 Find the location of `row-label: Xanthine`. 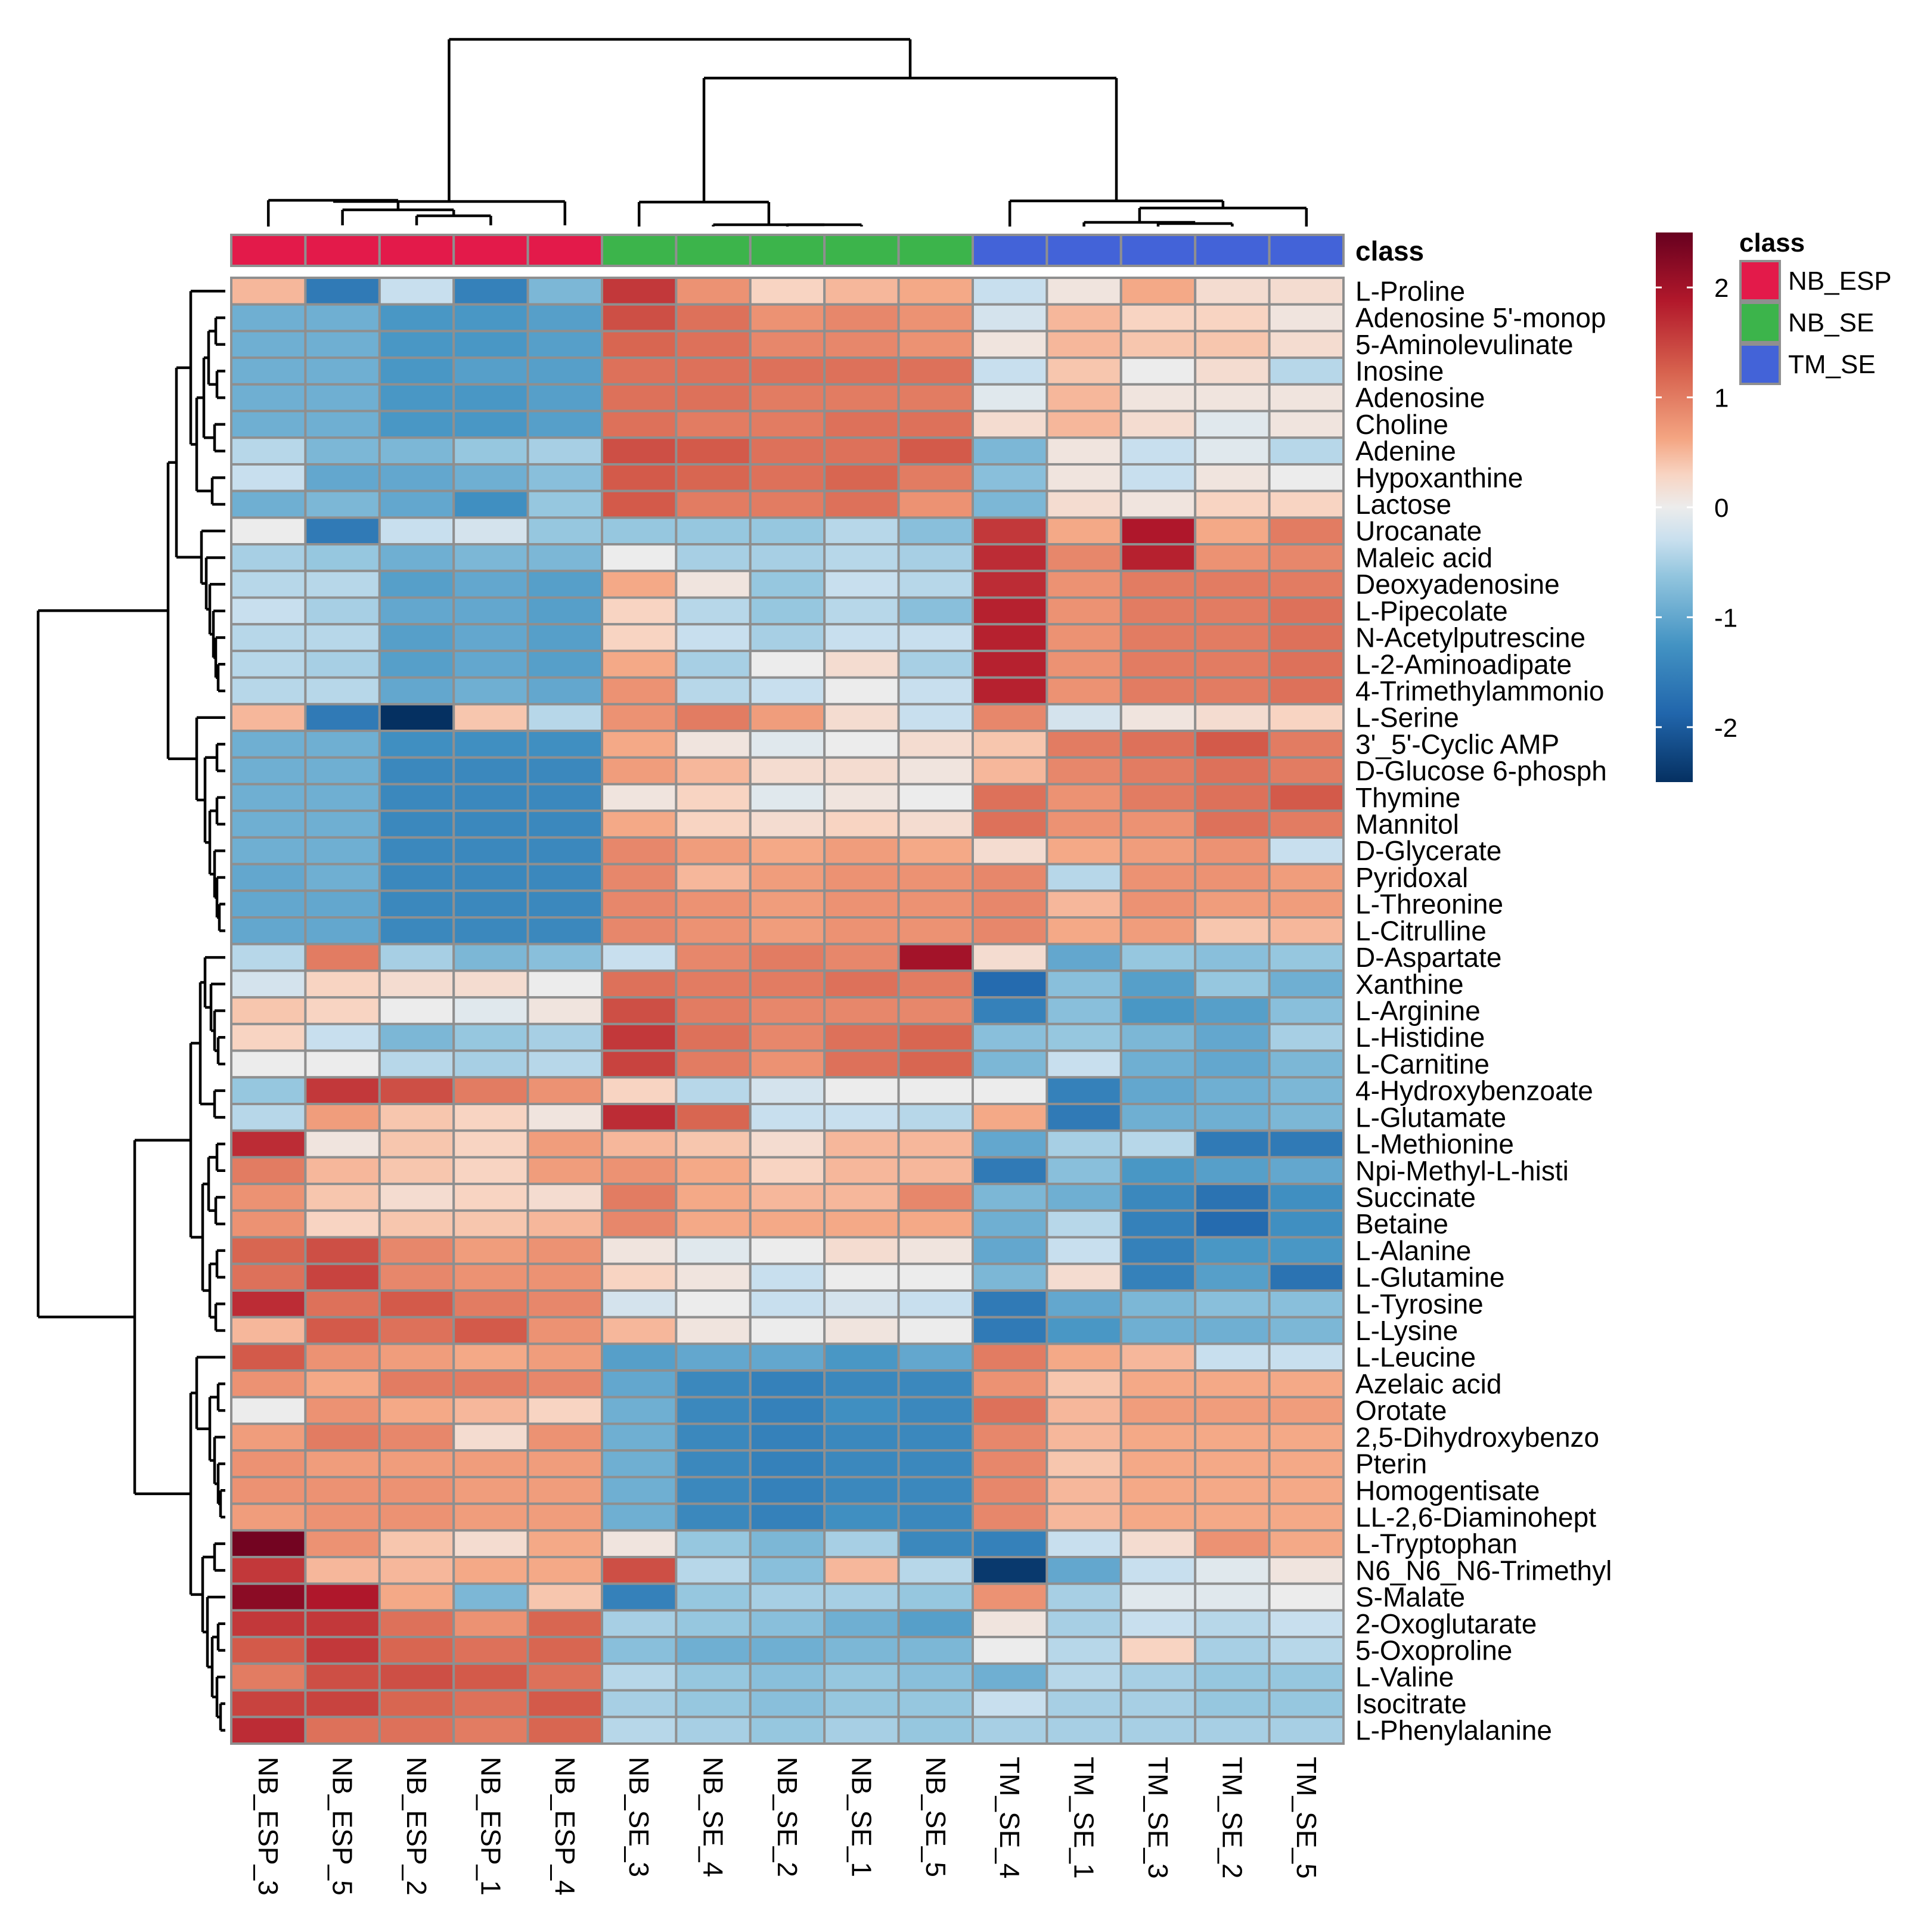

row-label: Xanthine is located at coordinates (1409, 984).